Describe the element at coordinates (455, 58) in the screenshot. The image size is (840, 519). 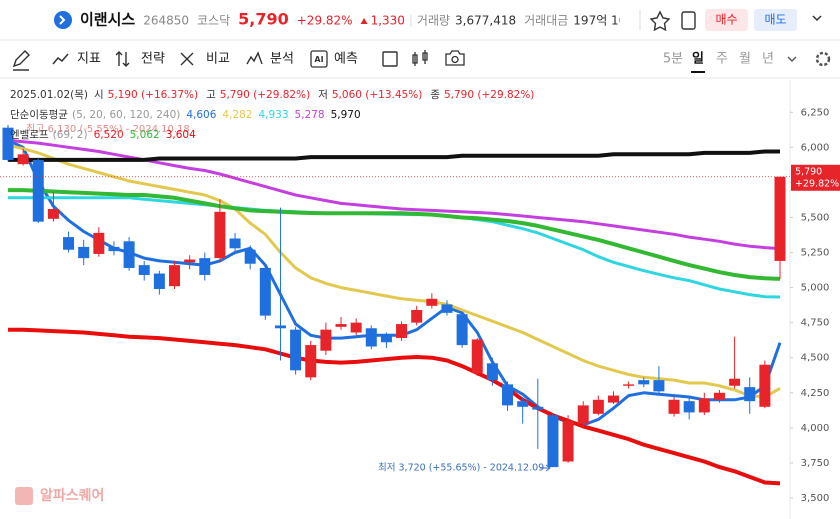
I see `capture-icon` at that location.